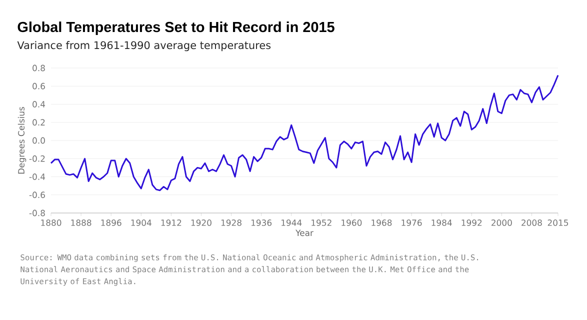 Image resolution: width=587 pixels, height=320 pixels. What do you see at coordinates (37, 213) in the screenshot?
I see `y-tick-label: -0.8` at bounding box center [37, 213].